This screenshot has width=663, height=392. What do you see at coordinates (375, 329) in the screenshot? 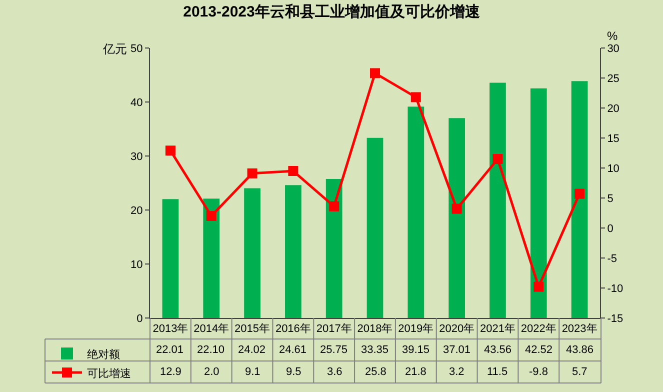
I see `x-tick-label: 2018年` at bounding box center [375, 329].